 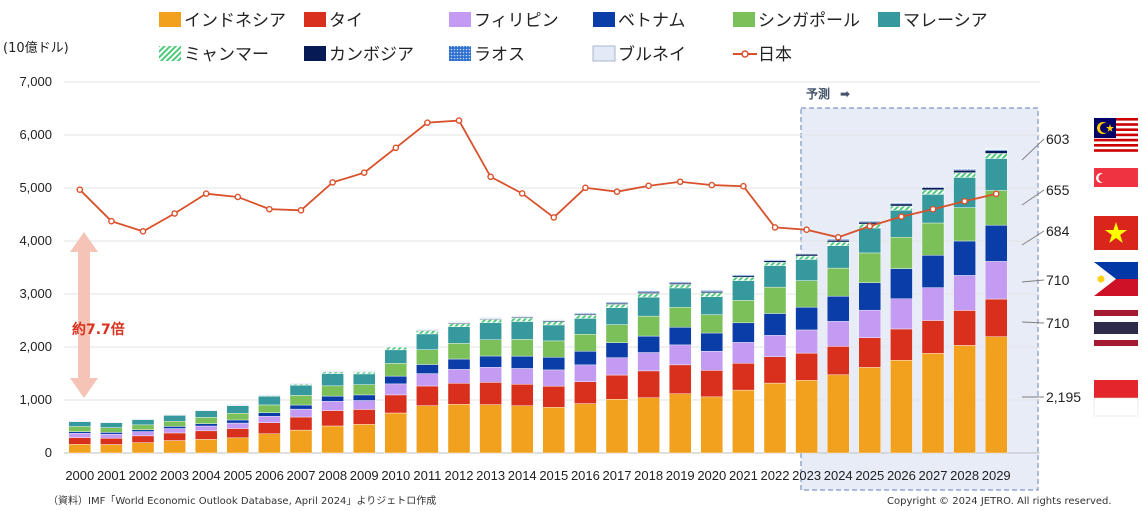 What do you see at coordinates (332, 475) in the screenshot?
I see `x-tick-label: 2008` at bounding box center [332, 475].